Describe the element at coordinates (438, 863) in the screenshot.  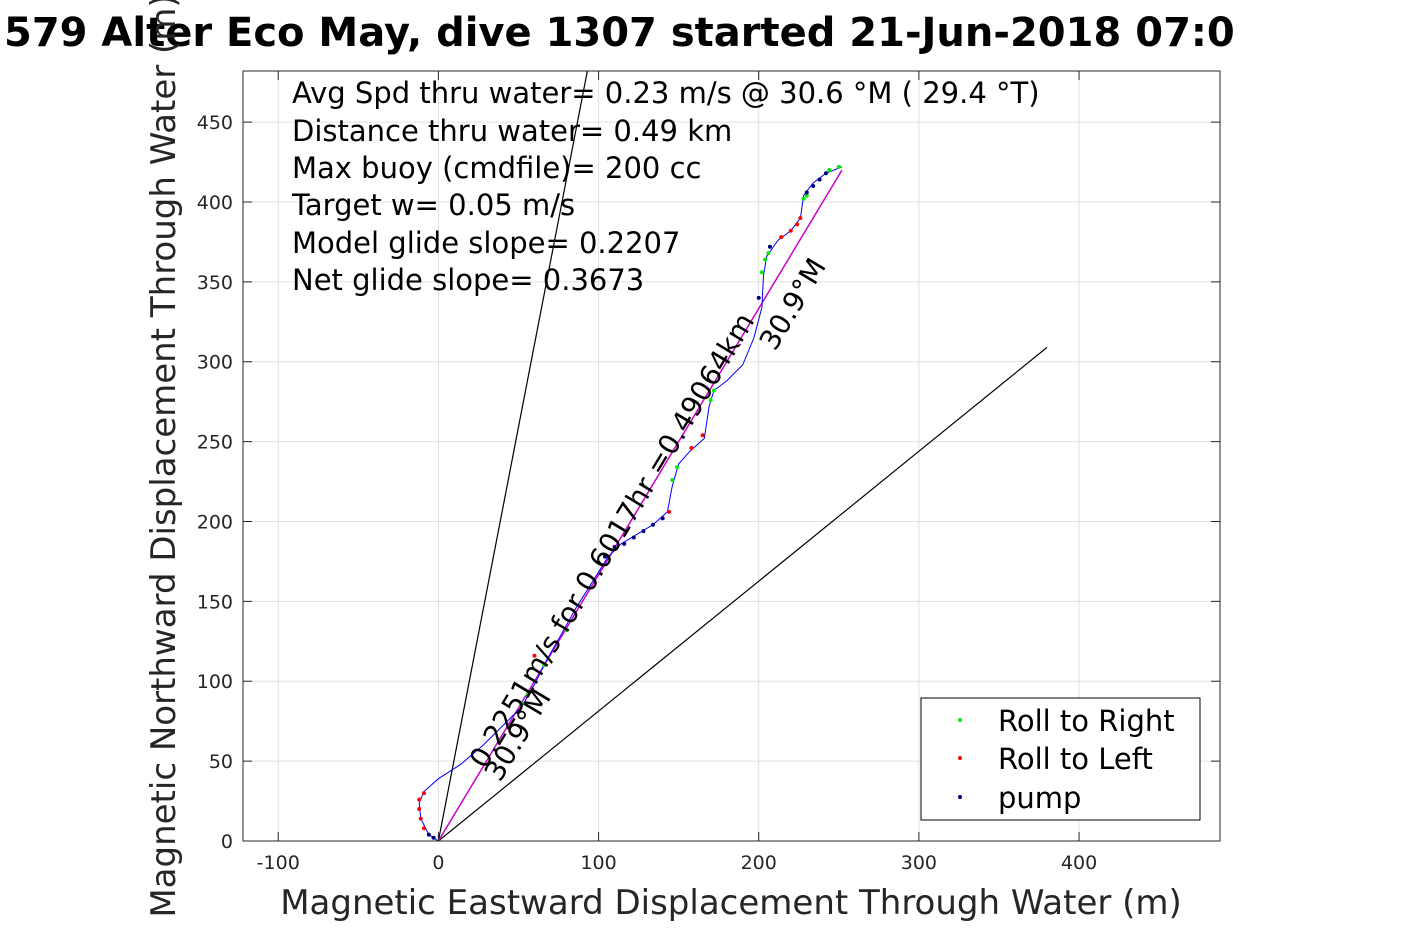
I see `x-tick-label: 0` at that location.